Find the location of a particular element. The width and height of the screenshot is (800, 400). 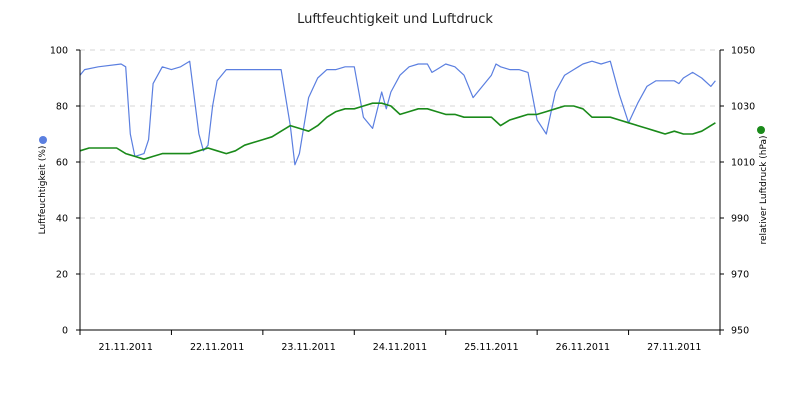

x-tick-label: 23.11.2011 is located at coordinates (308, 347).